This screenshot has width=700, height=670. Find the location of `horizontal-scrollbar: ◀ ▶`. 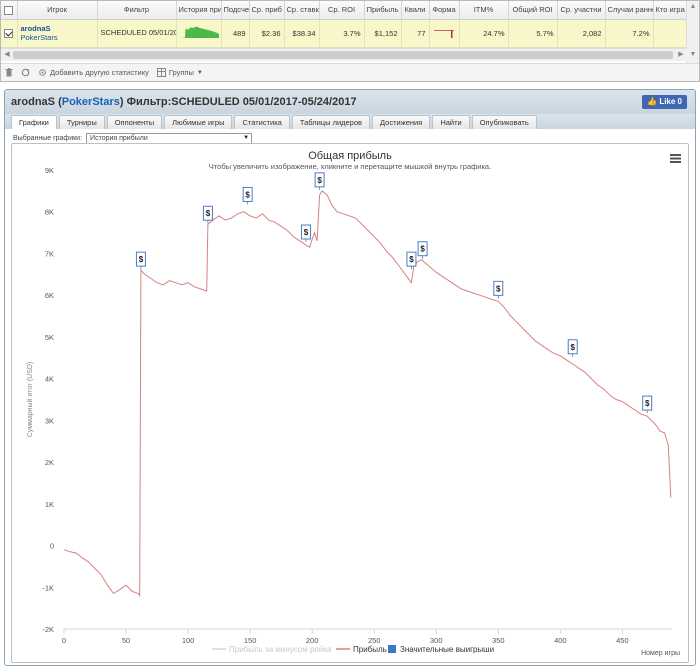

horizontal-scrollbar: ◀ ▶ is located at coordinates (344, 54).